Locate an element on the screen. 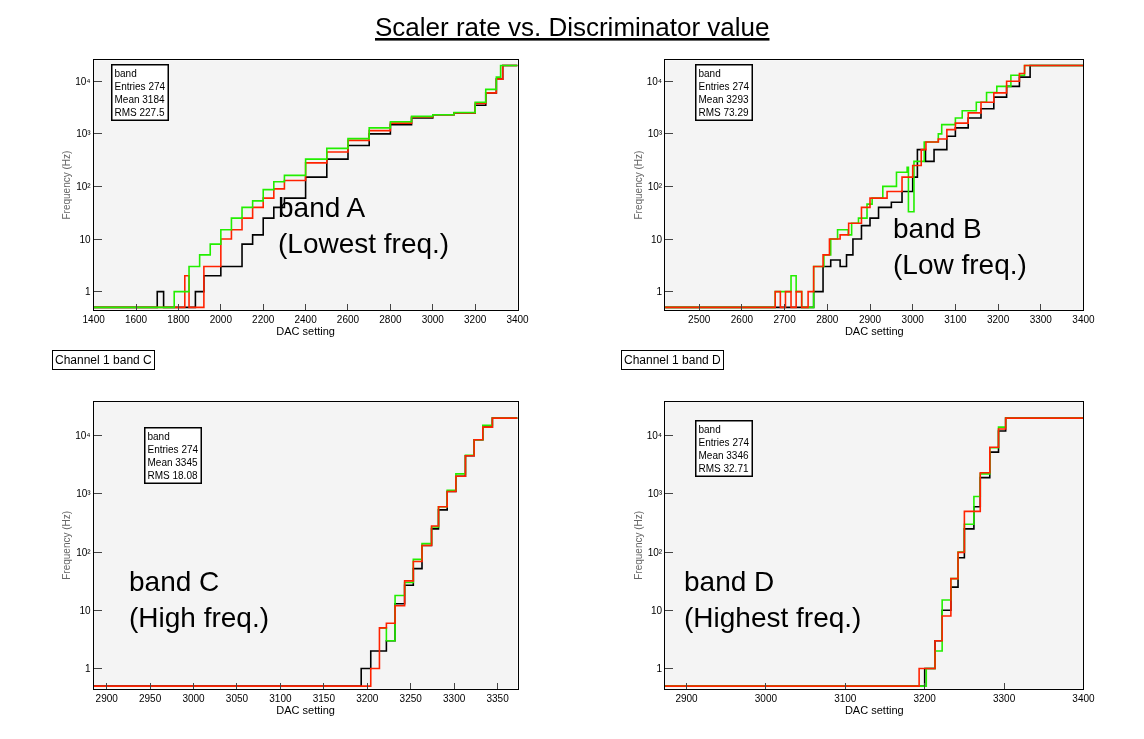  x-tick-label: 2700 is located at coordinates (785, 319).